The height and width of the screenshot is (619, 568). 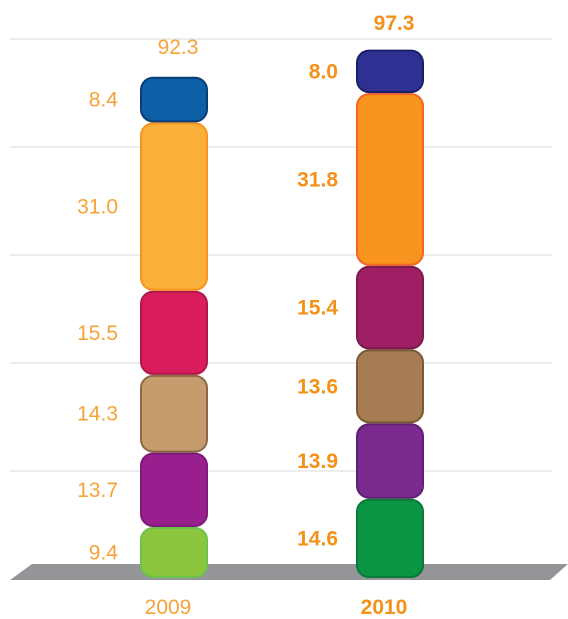 What do you see at coordinates (317, 461) in the screenshot?
I see `value-label-2010-2: 13.9` at bounding box center [317, 461].